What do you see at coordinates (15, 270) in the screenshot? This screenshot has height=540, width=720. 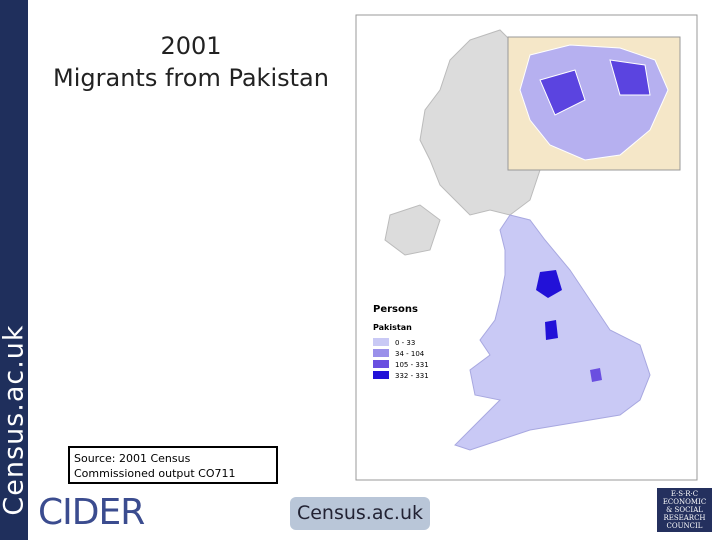 I see `sidebar: Census.ac.uk` at bounding box center [15, 270].